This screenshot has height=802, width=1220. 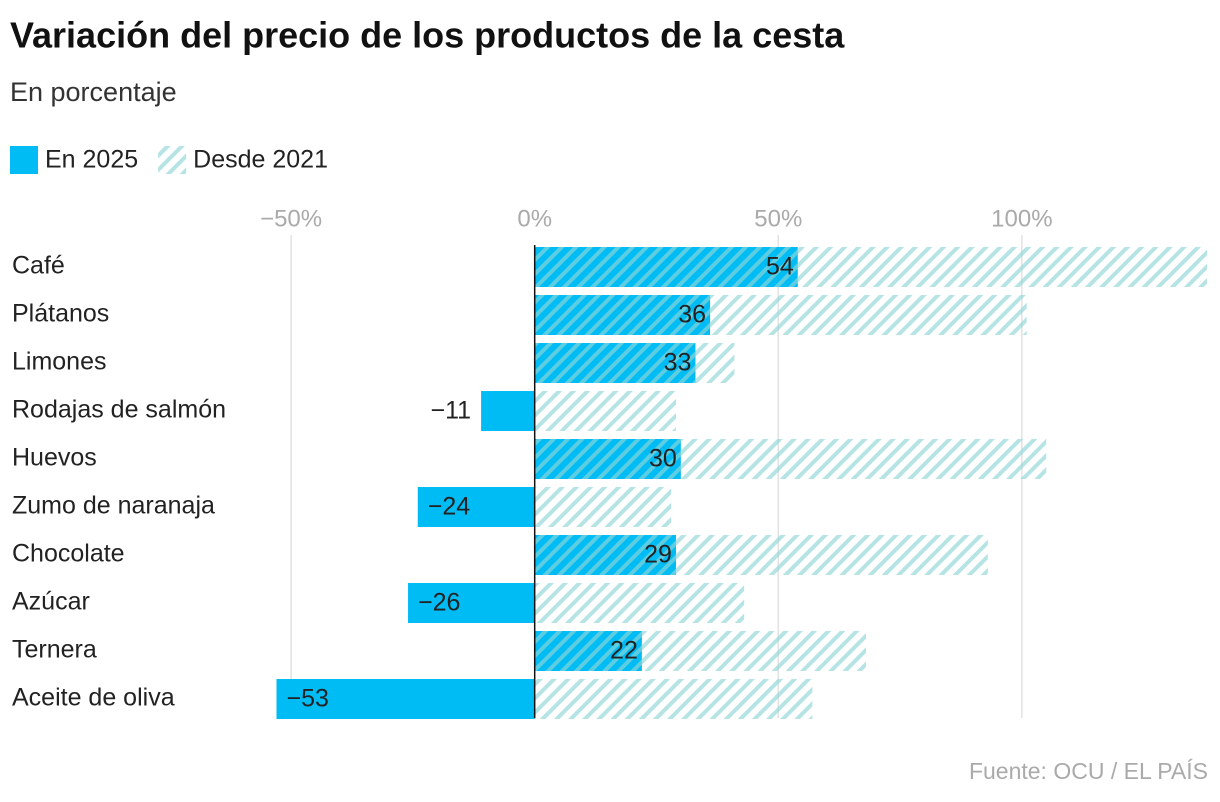 I want to click on value-label: −53, so click(x=307, y=699).